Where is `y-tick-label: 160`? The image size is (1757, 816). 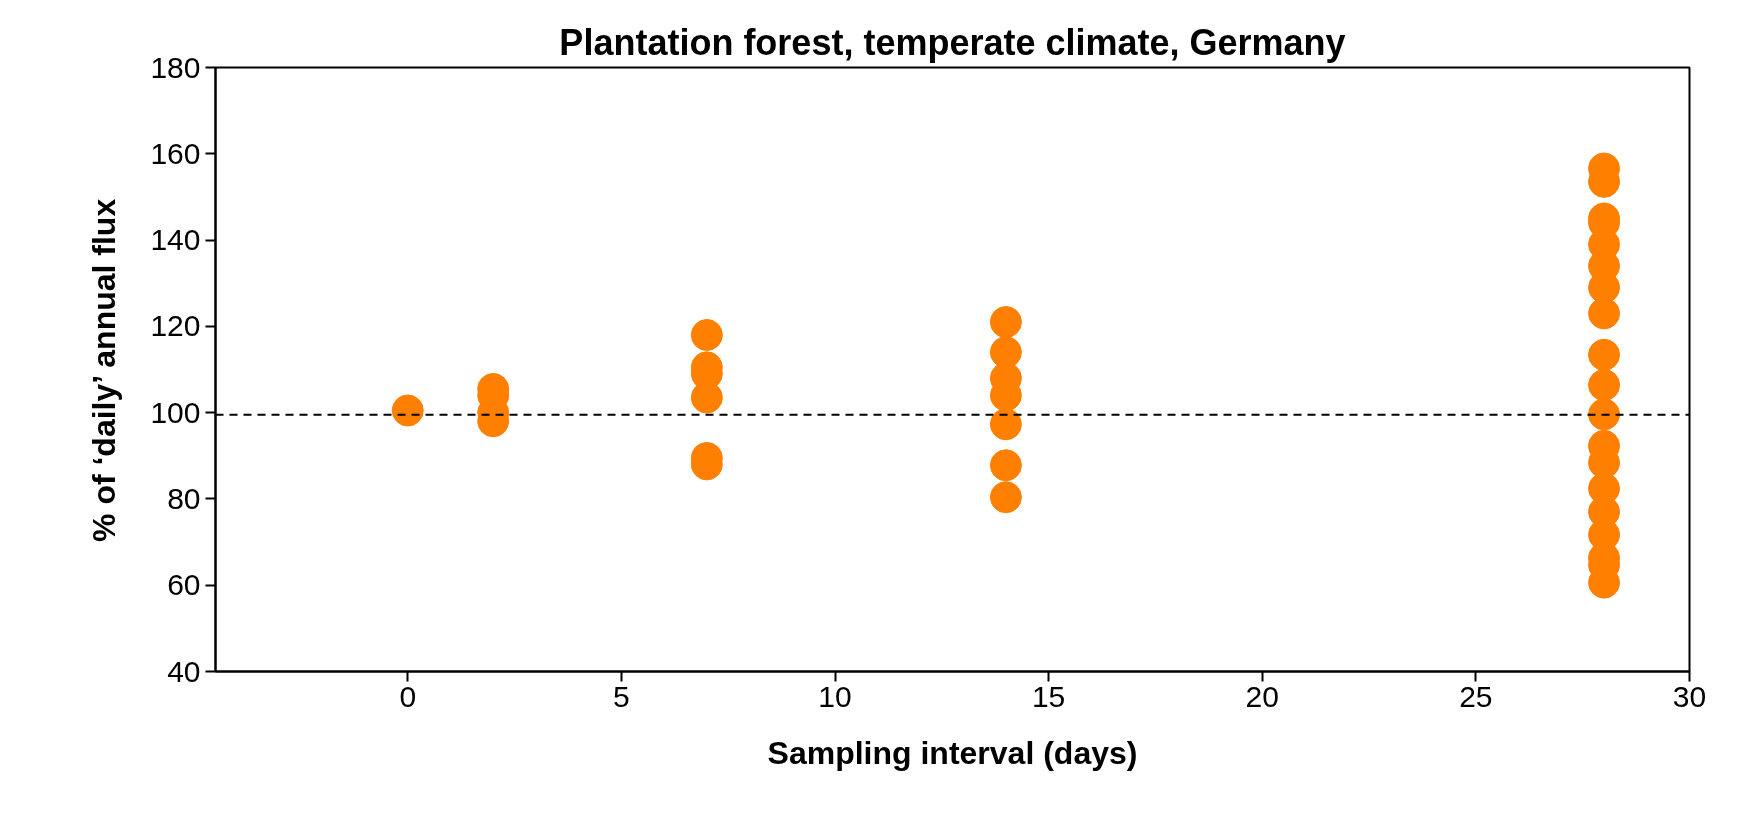 y-tick-label: 160 is located at coordinates (175, 153).